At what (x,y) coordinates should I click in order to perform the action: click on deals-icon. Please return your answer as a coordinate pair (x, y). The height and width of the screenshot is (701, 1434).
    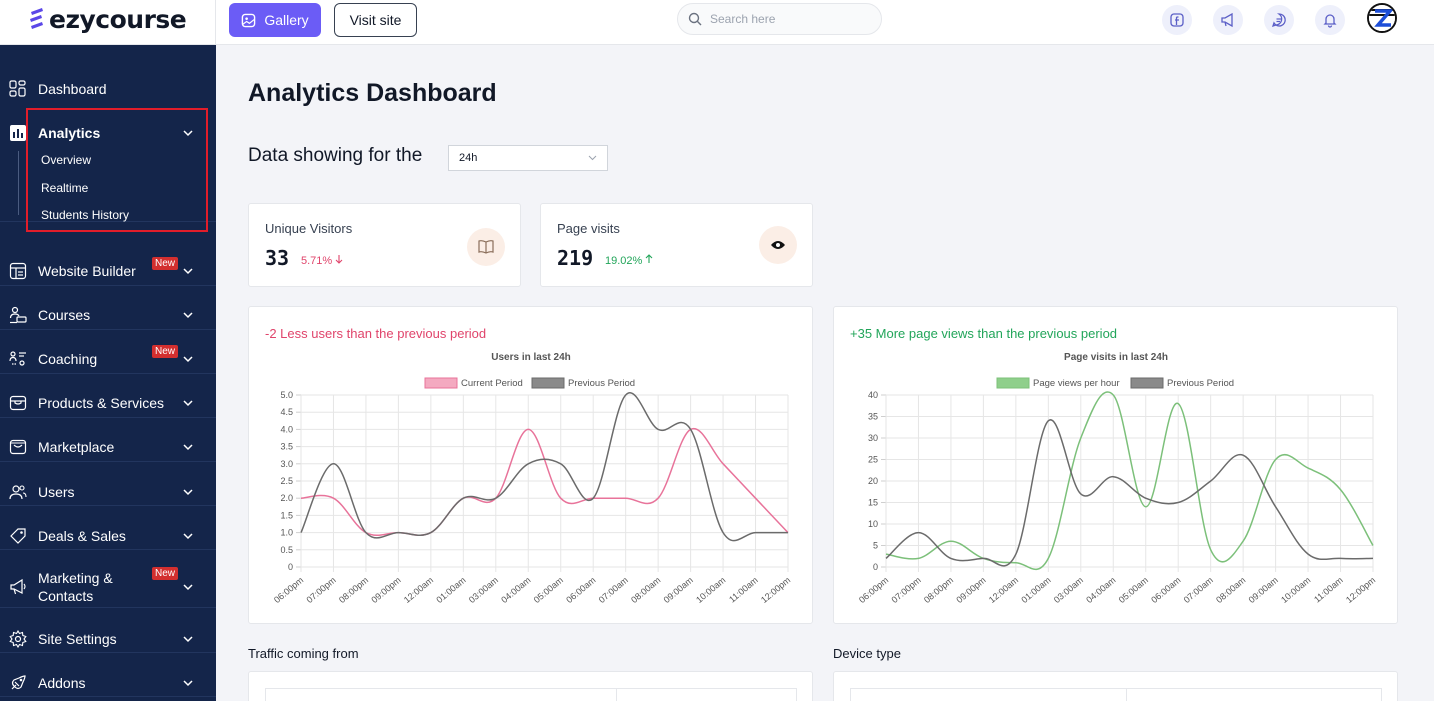
    Looking at the image, I should click on (18, 536).